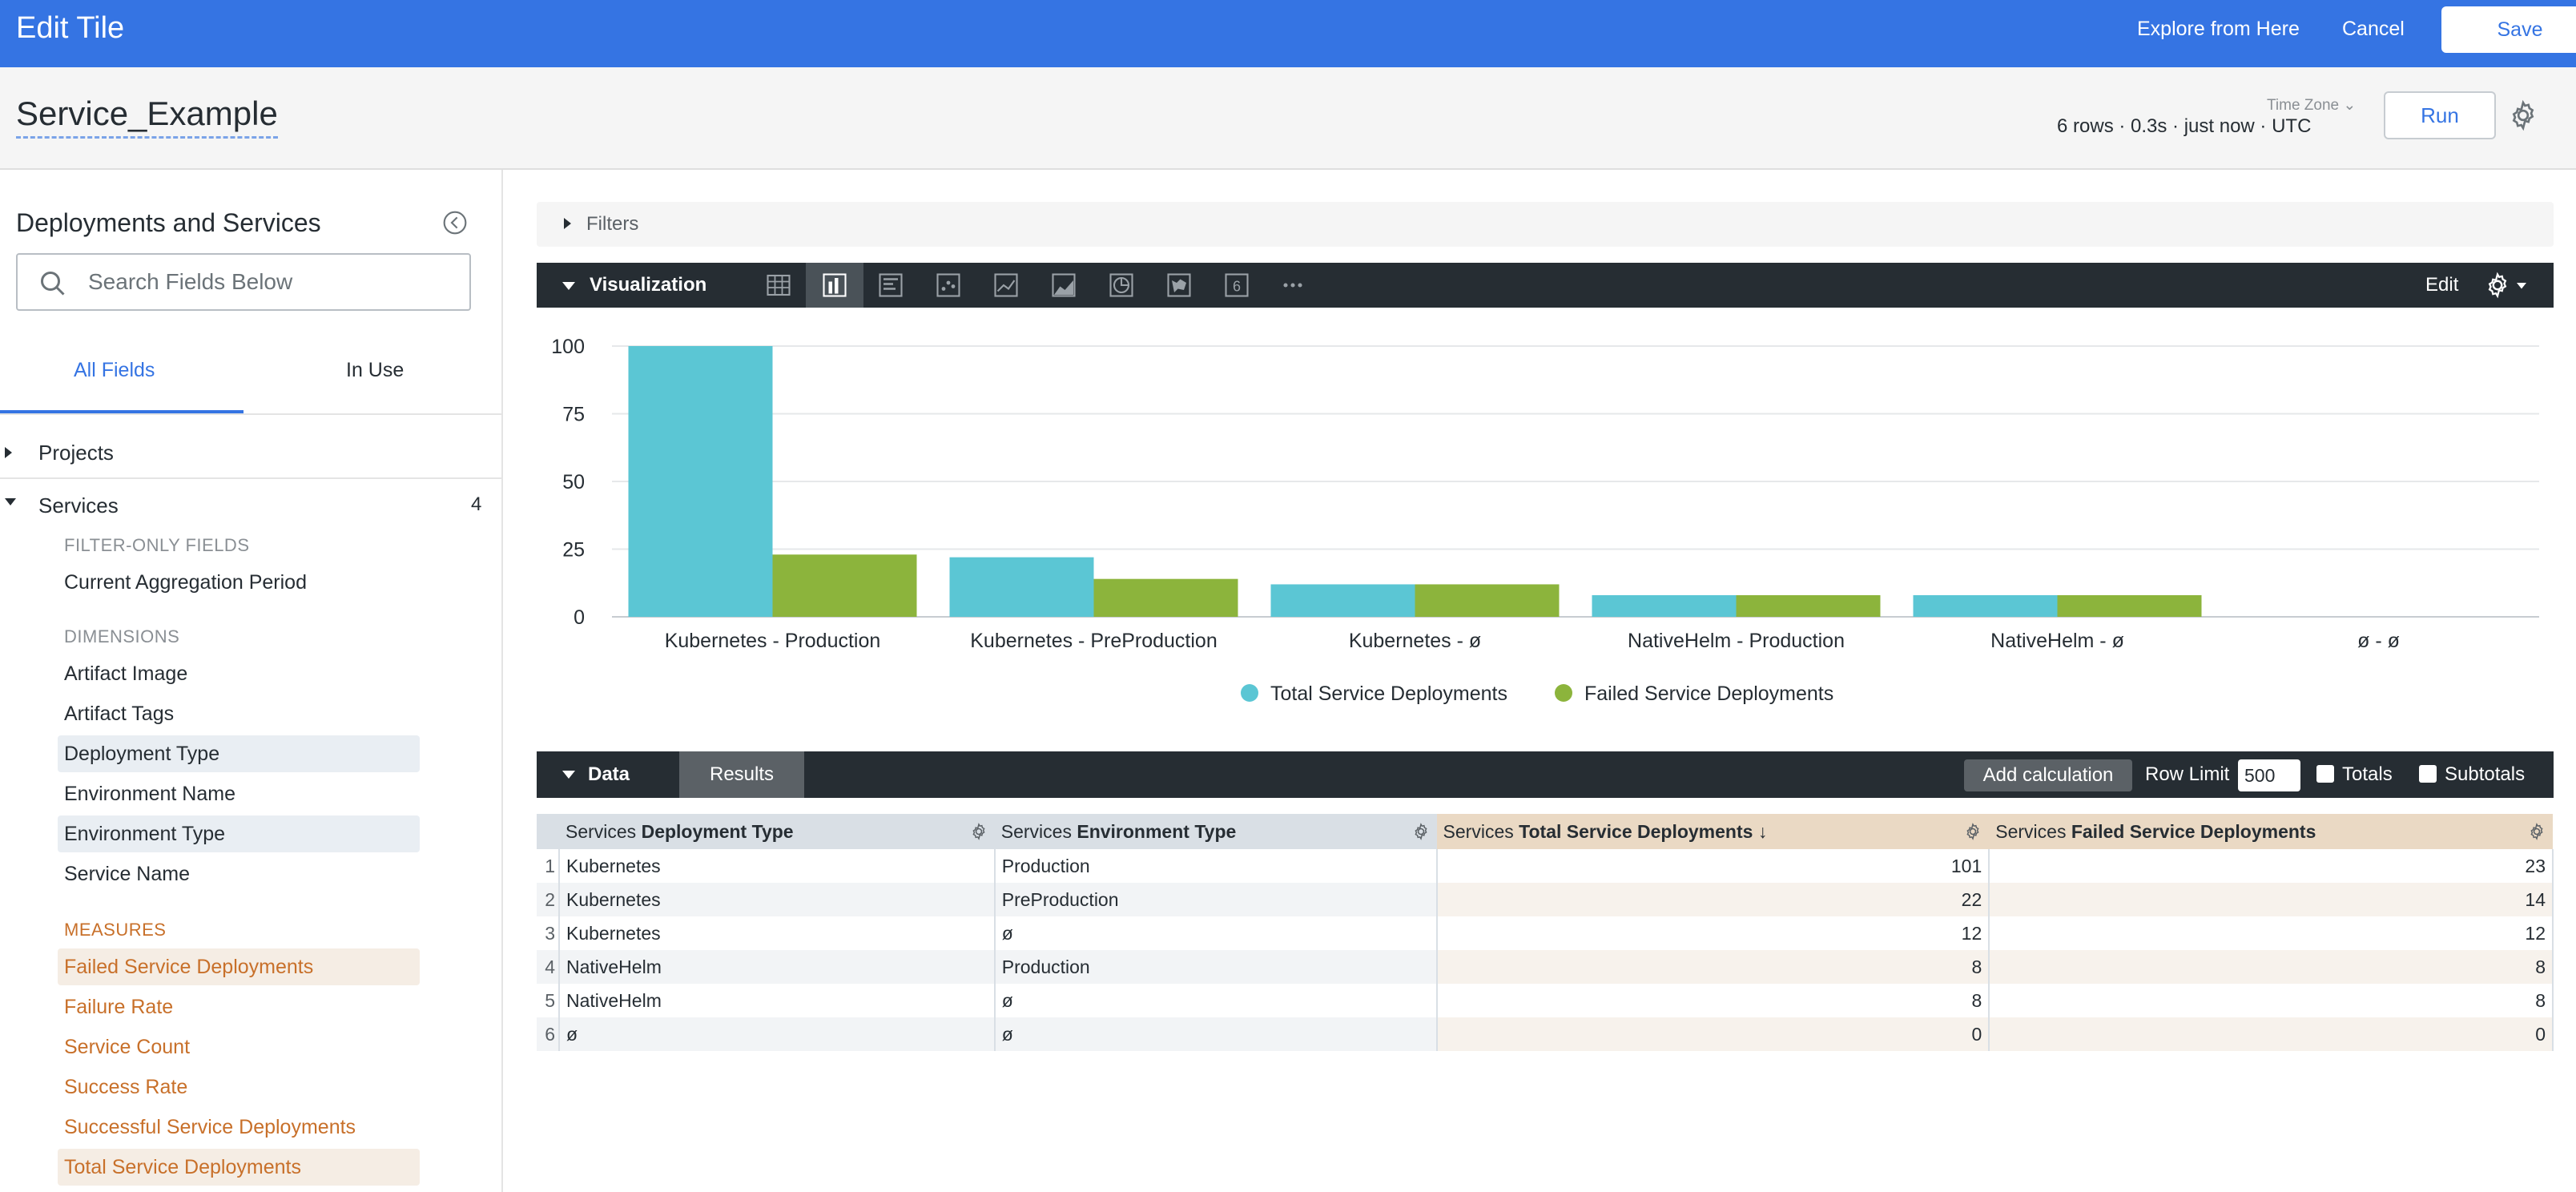 Image resolution: width=2576 pixels, height=1192 pixels. What do you see at coordinates (2442, 285) in the screenshot?
I see `edit-visualization-button: Edit` at bounding box center [2442, 285].